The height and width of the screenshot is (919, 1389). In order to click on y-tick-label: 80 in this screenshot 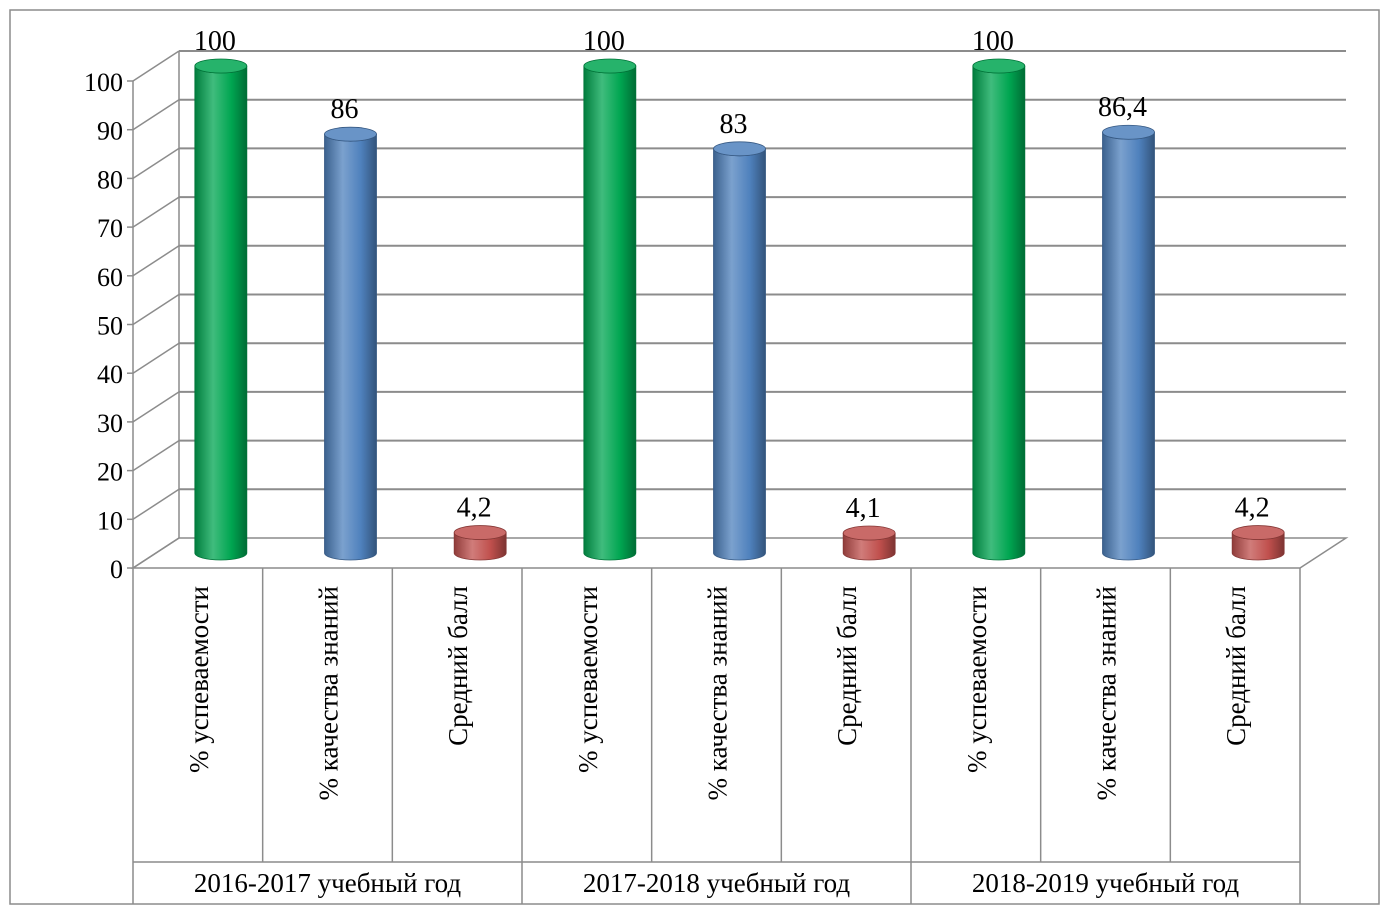, I will do `click(110, 179)`.